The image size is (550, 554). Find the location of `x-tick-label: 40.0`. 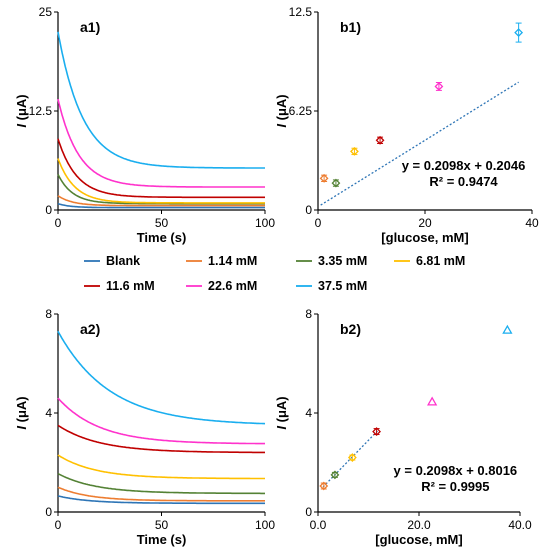

x-tick-label: 40.0 is located at coordinates (520, 525).